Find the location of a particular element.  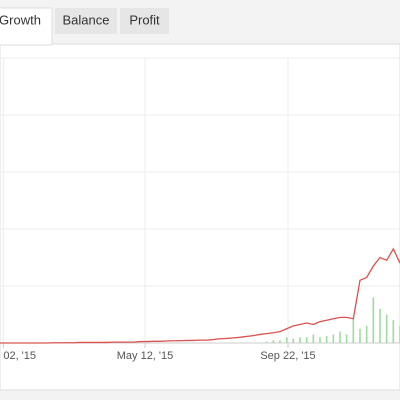

x-tick-label: Sep 22, '15 is located at coordinates (287, 356).